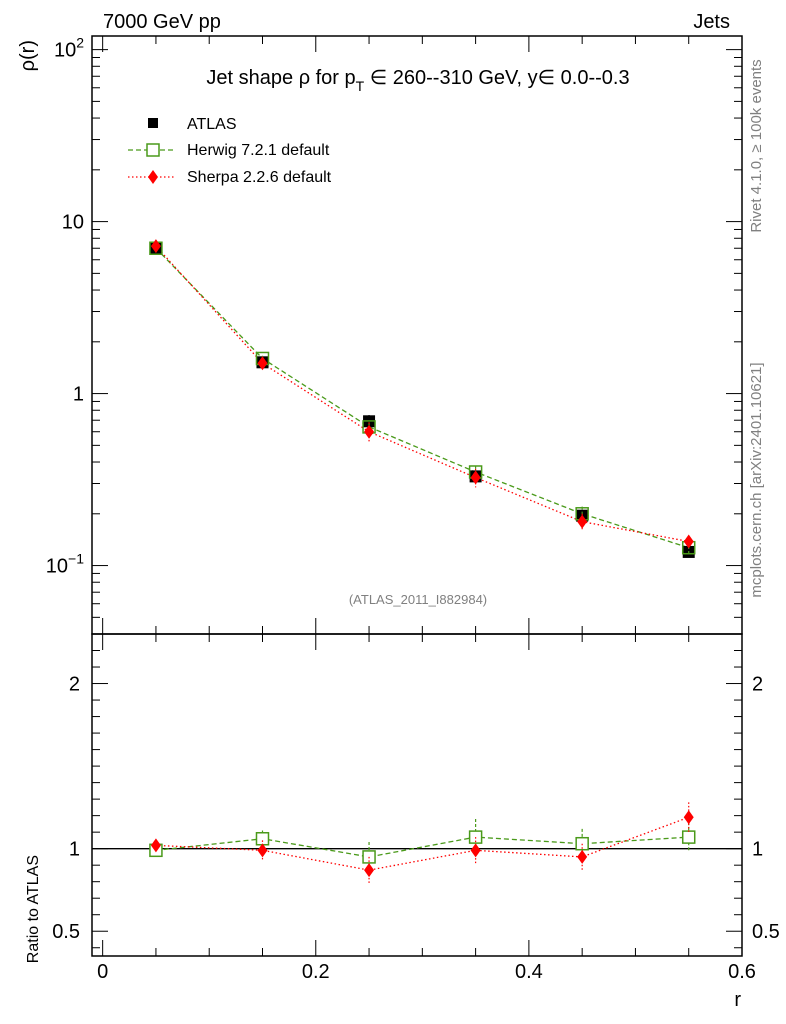 This screenshot has width=786, height=1024. I want to click on ratio-y-tick-label-right: 1, so click(757, 850).